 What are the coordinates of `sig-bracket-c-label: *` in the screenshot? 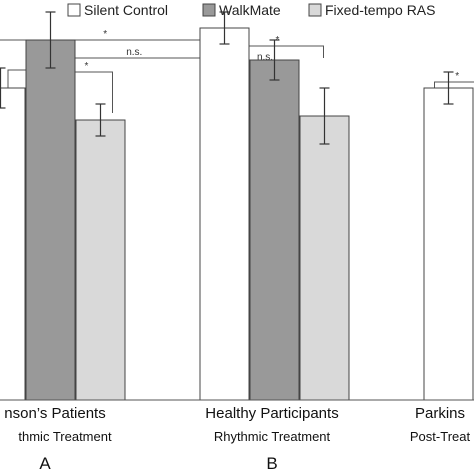 It's located at (457, 76).